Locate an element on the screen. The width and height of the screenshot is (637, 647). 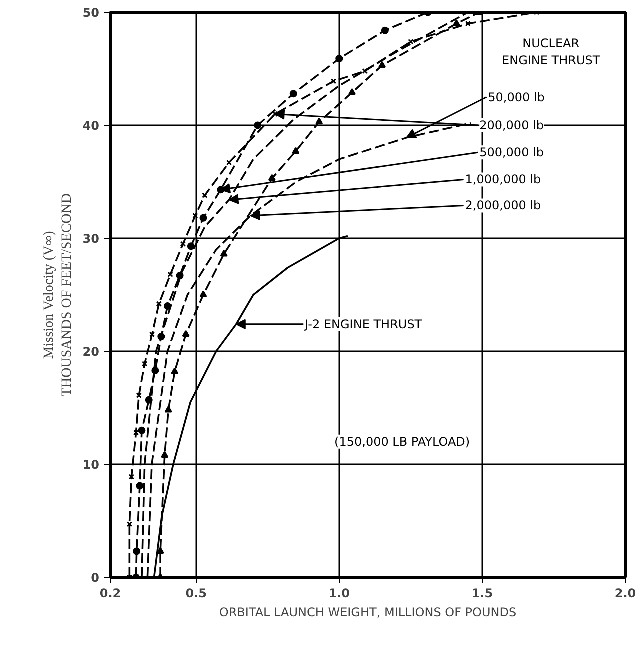
y-tick-label: 0 is located at coordinates (95, 578).